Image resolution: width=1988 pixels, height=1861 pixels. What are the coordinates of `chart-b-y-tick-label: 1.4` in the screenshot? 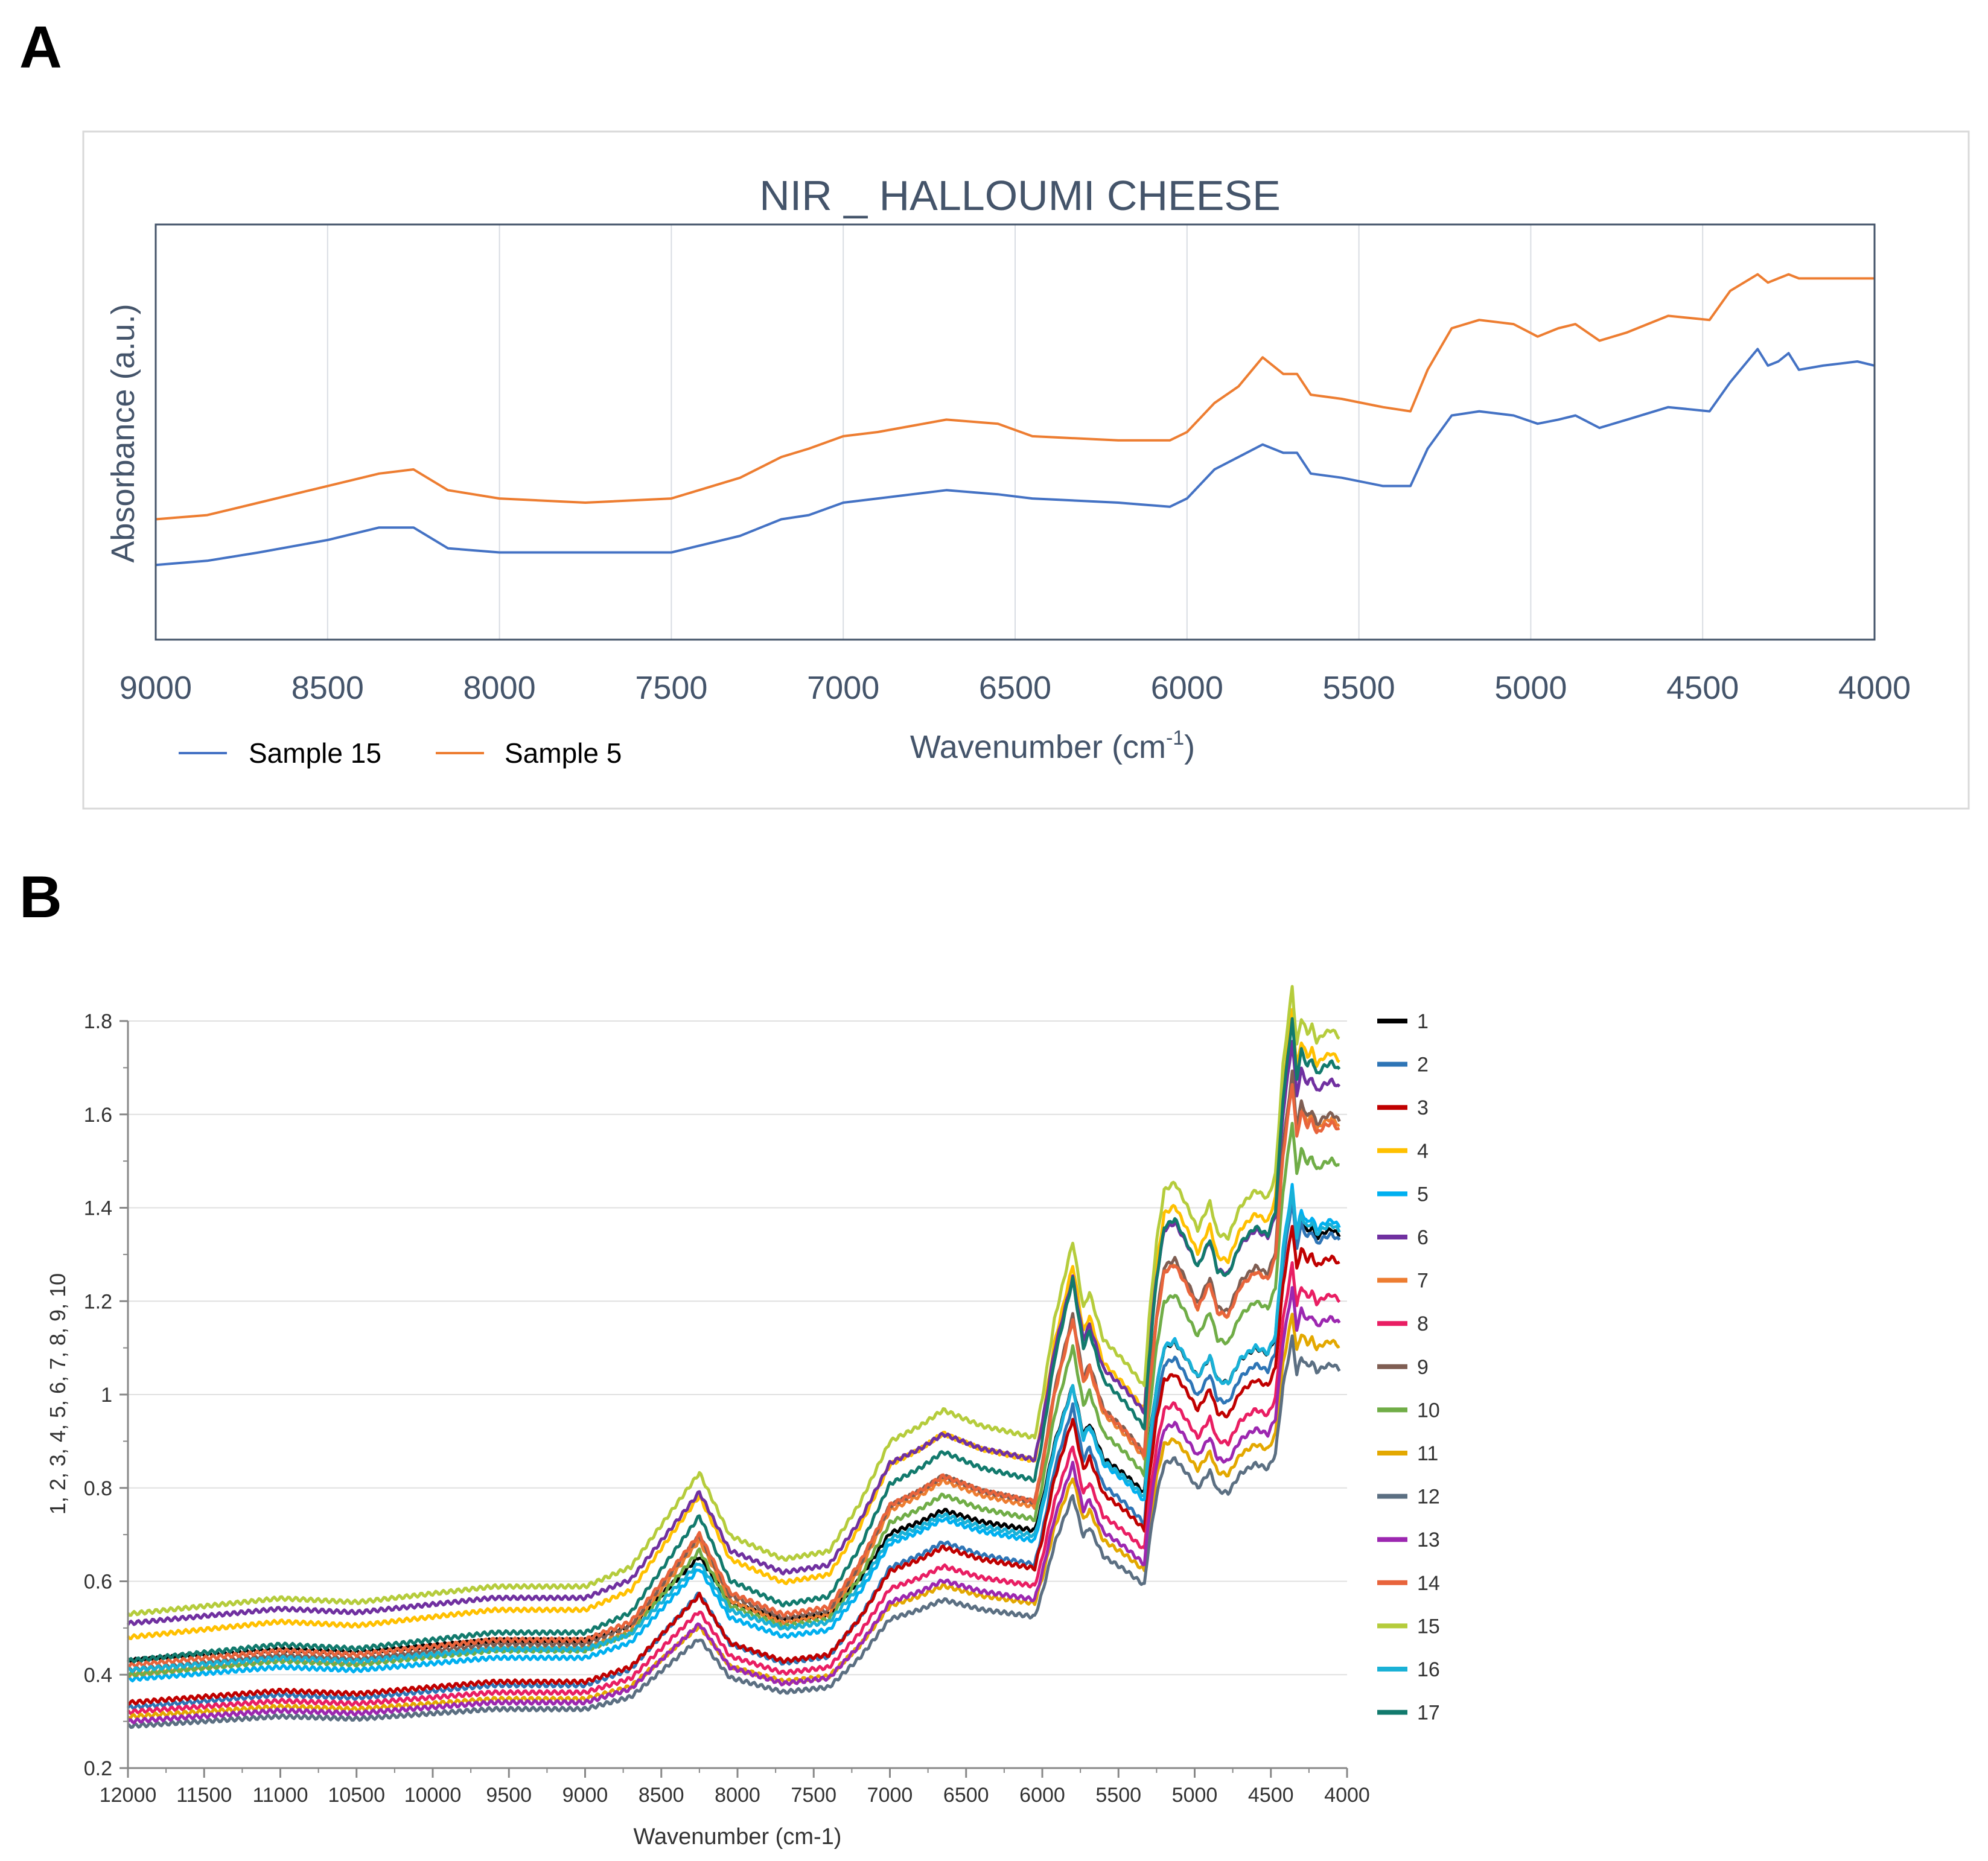 It's located at (98, 1208).